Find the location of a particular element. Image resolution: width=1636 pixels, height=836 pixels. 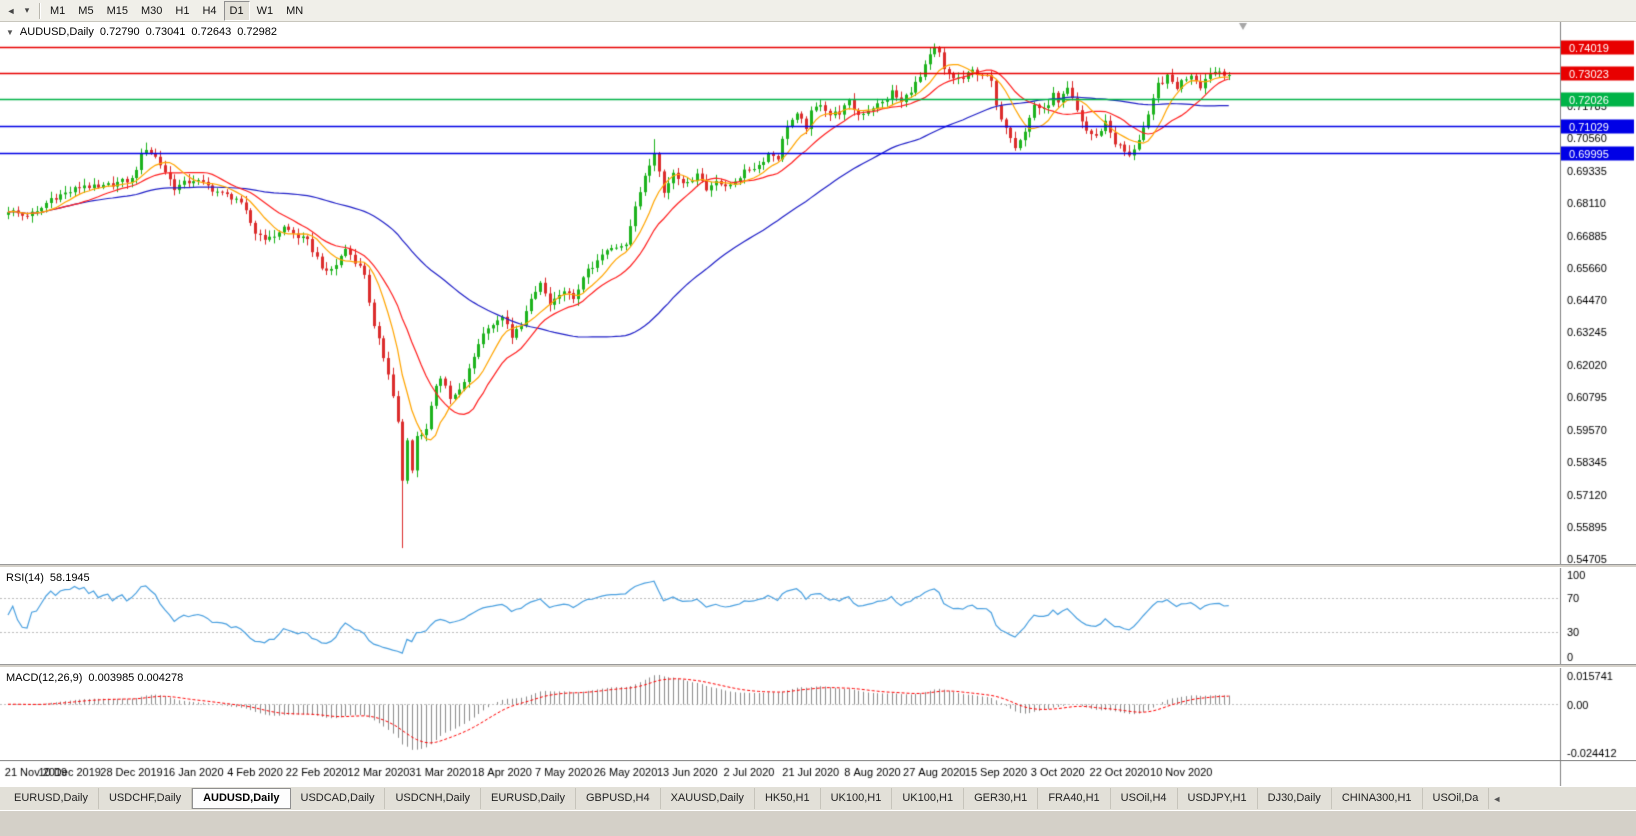

time-axis-canvas is located at coordinates (818, 773).